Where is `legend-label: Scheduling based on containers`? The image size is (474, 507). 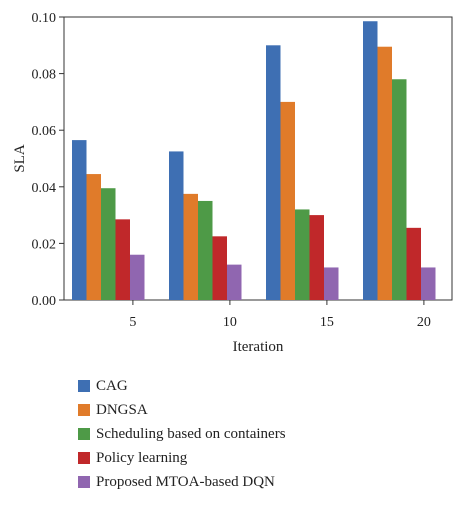 legend-label: Scheduling based on containers is located at coordinates (191, 434).